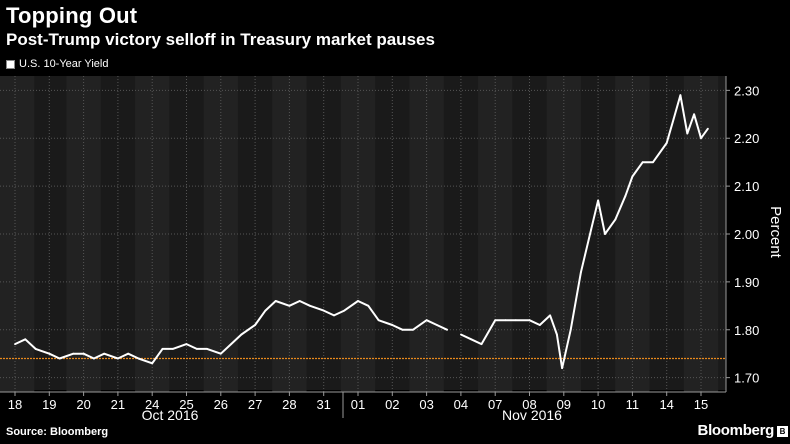  What do you see at coordinates (598, 404) in the screenshot?
I see `x-tick-label: 10` at bounding box center [598, 404].